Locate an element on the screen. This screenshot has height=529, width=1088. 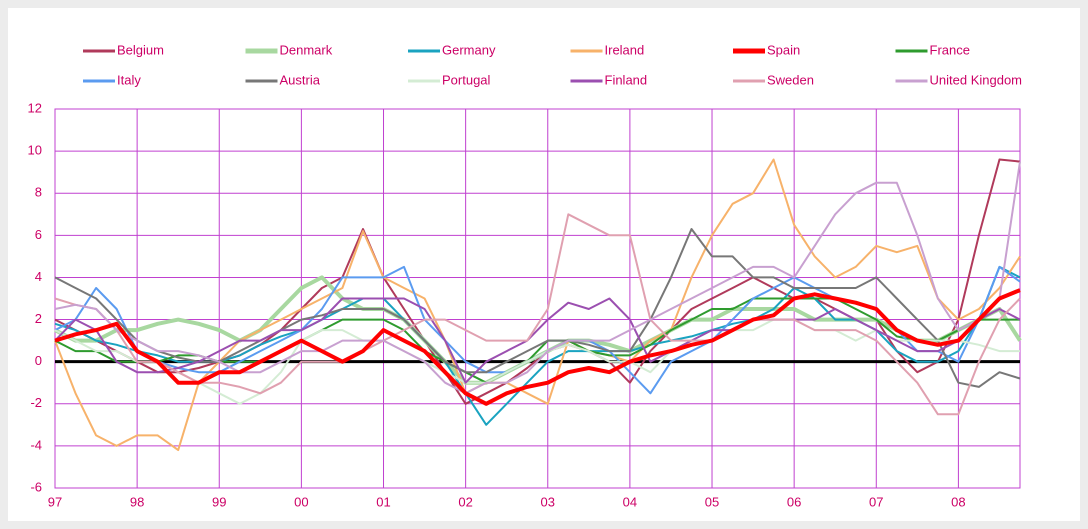
x-tick-label: 01 is located at coordinates (383, 501).